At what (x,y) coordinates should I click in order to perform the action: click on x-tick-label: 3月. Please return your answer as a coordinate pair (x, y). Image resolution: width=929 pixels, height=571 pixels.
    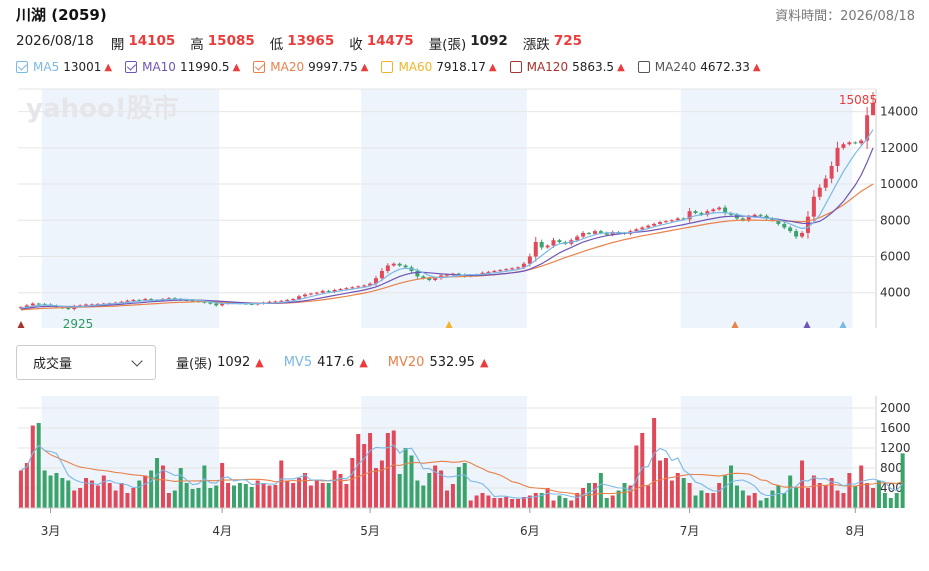
    Looking at the image, I should click on (51, 531).